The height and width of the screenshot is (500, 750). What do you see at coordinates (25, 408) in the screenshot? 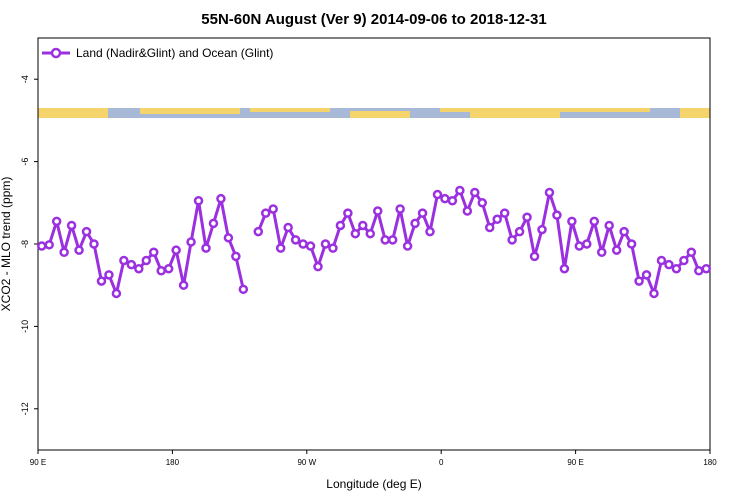
I see `y-tick-label: -12` at bounding box center [25, 408].